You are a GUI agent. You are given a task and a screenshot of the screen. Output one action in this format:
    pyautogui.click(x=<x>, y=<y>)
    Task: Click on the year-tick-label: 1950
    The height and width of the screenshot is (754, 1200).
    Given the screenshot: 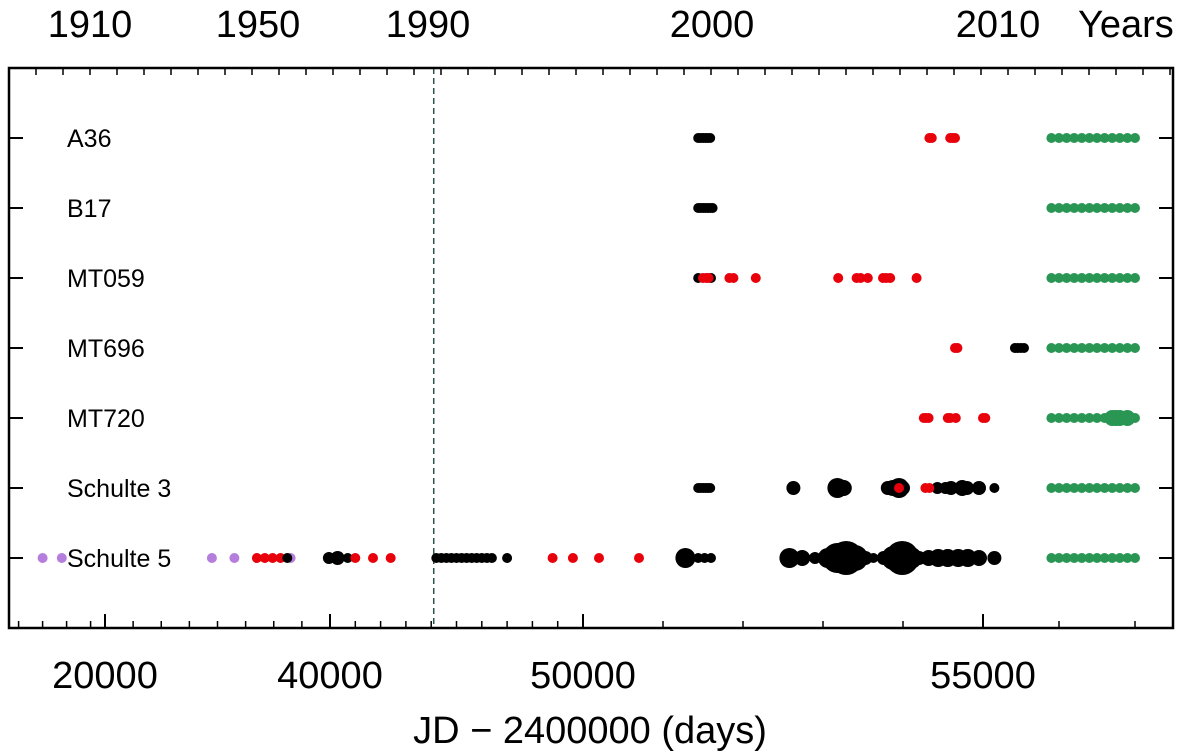 What is the action you would take?
    pyautogui.click(x=258, y=25)
    